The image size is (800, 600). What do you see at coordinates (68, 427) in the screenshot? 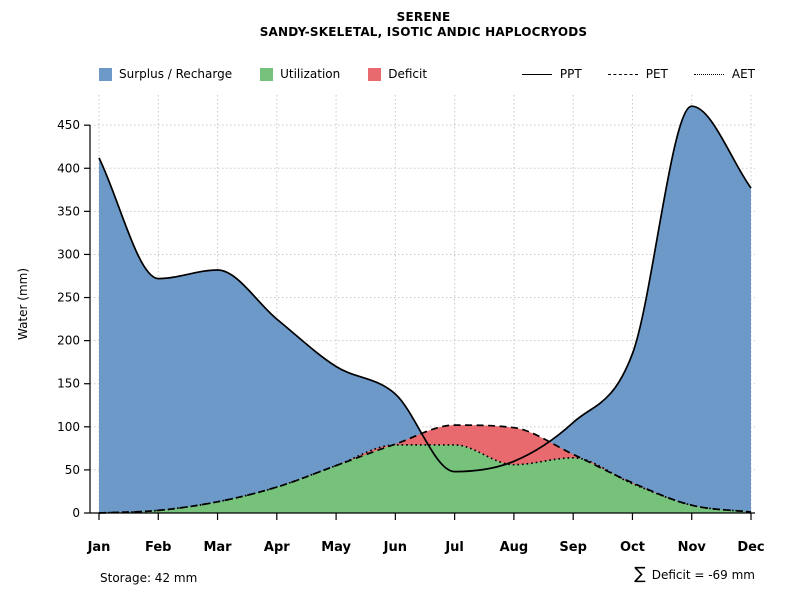
I see `svg-text: 100` at bounding box center [68, 427].